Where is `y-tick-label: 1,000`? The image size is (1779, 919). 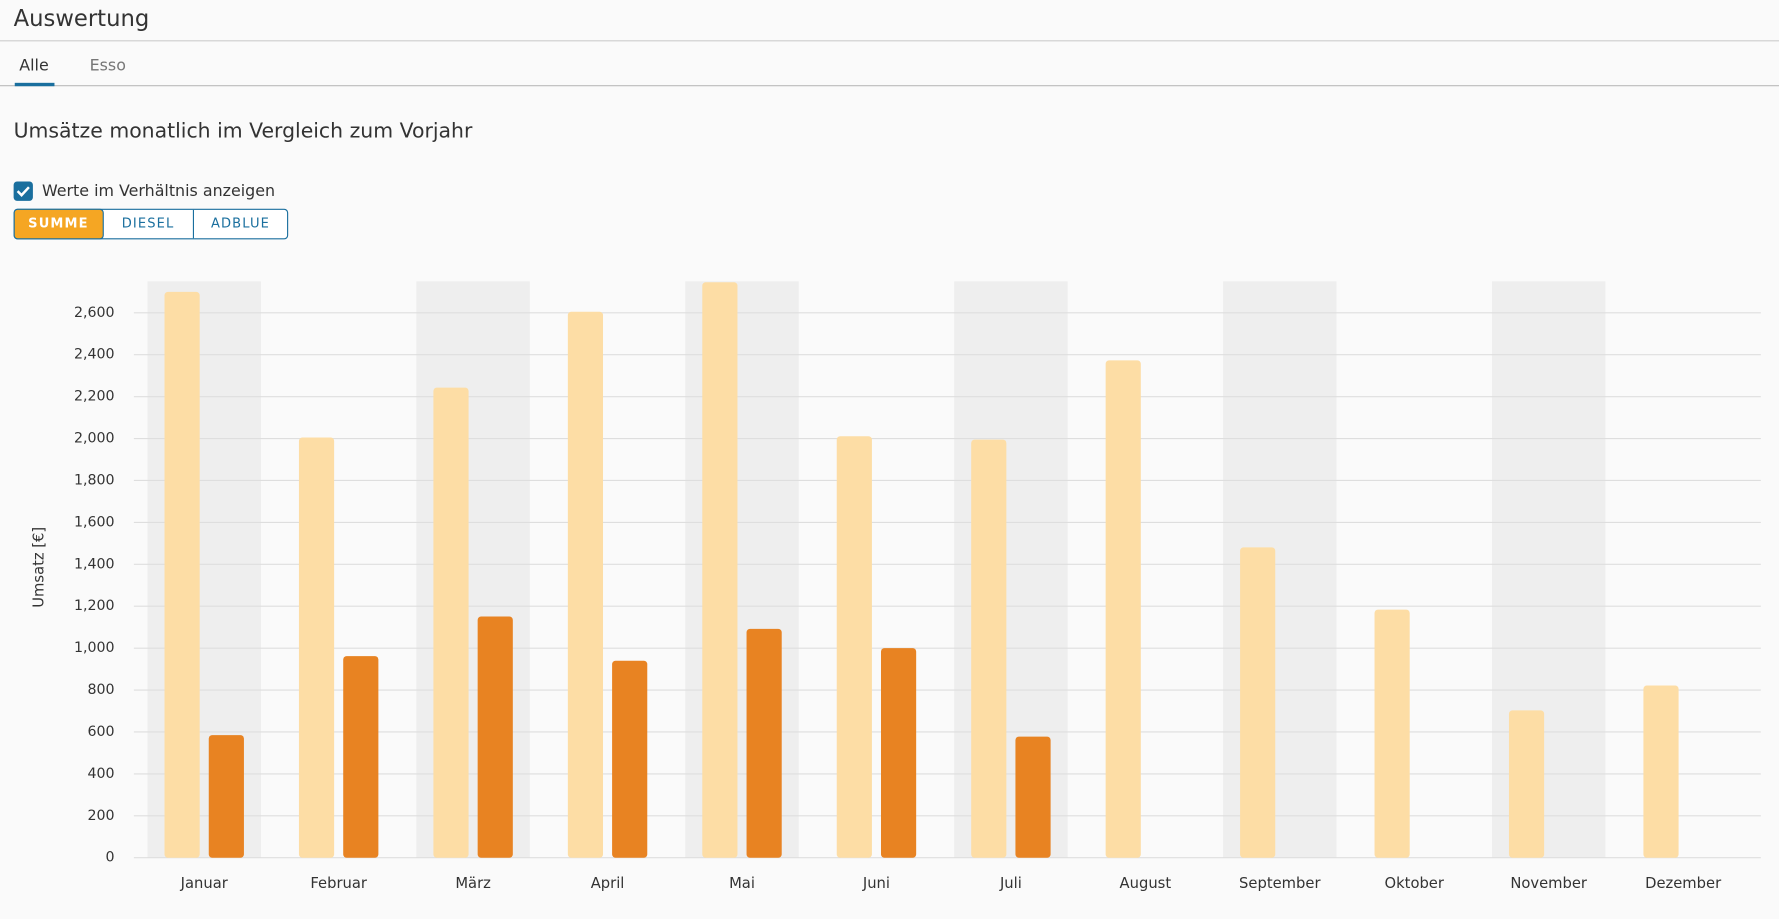
y-tick-label: 1,000 is located at coordinates (94, 648).